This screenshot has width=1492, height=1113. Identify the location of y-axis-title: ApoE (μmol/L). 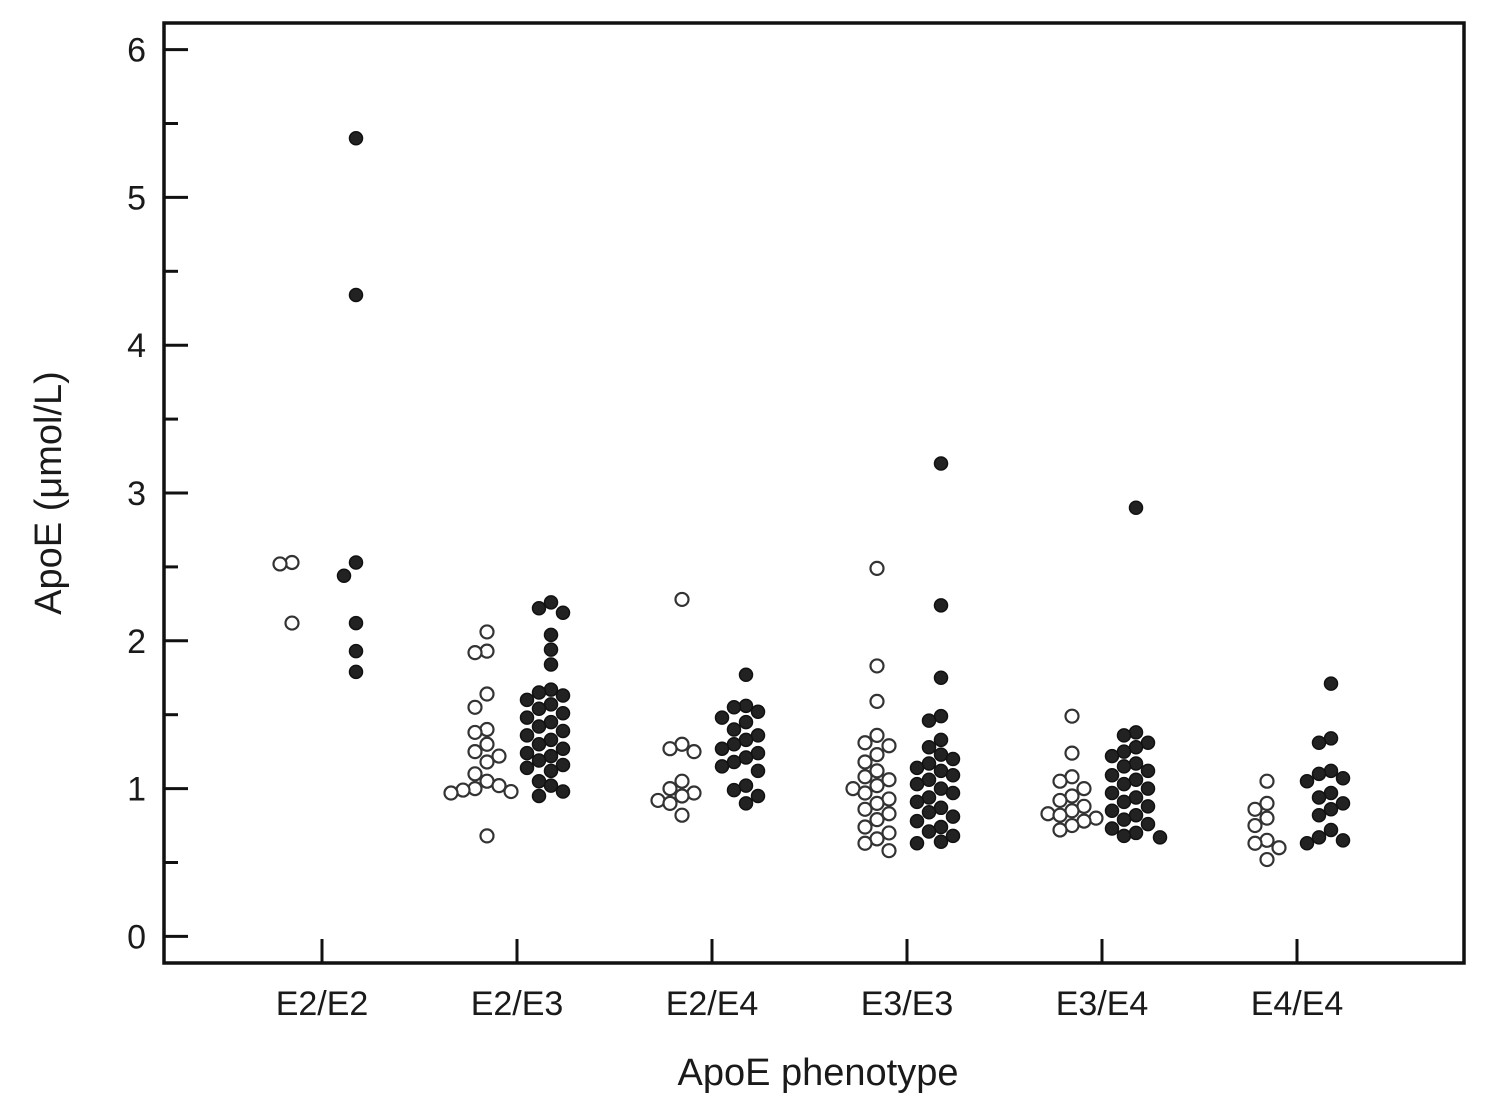
(49, 493).